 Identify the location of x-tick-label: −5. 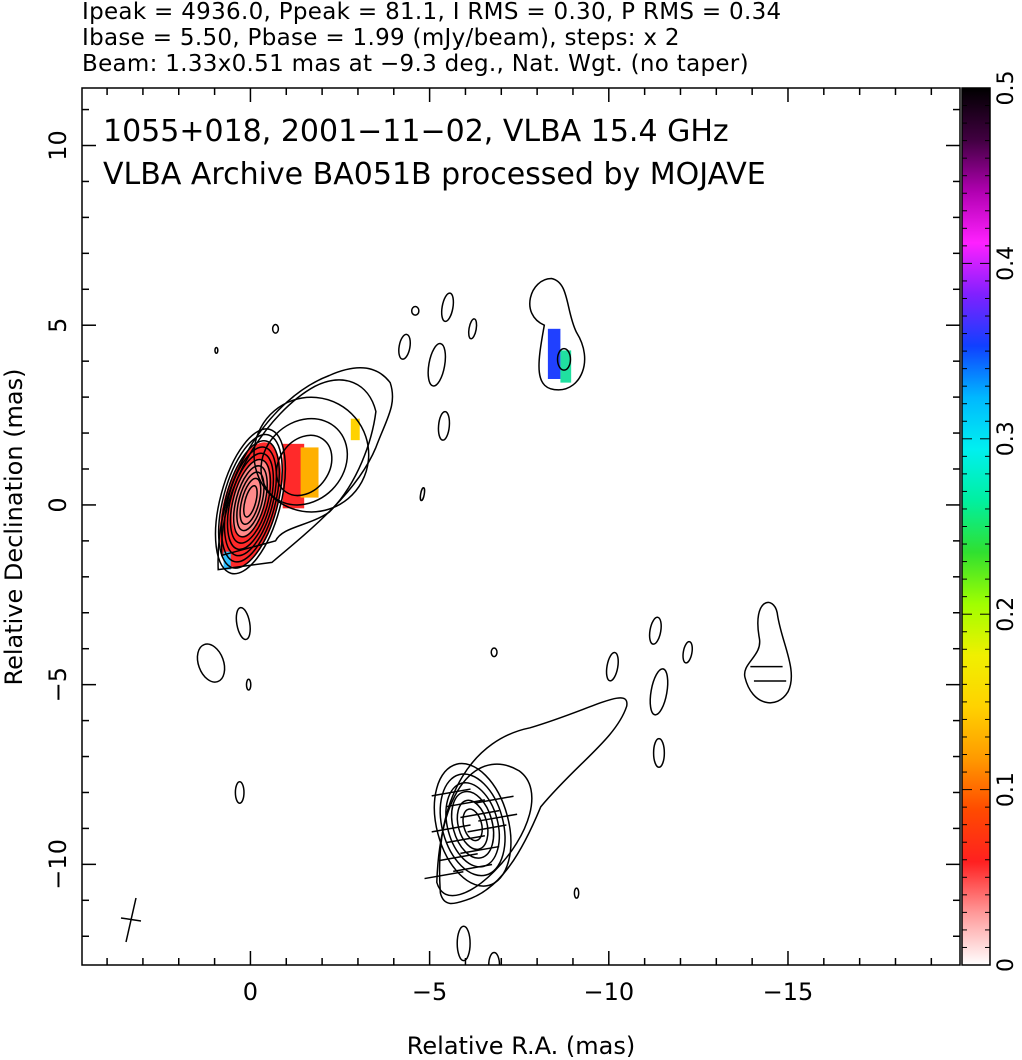
(429, 992).